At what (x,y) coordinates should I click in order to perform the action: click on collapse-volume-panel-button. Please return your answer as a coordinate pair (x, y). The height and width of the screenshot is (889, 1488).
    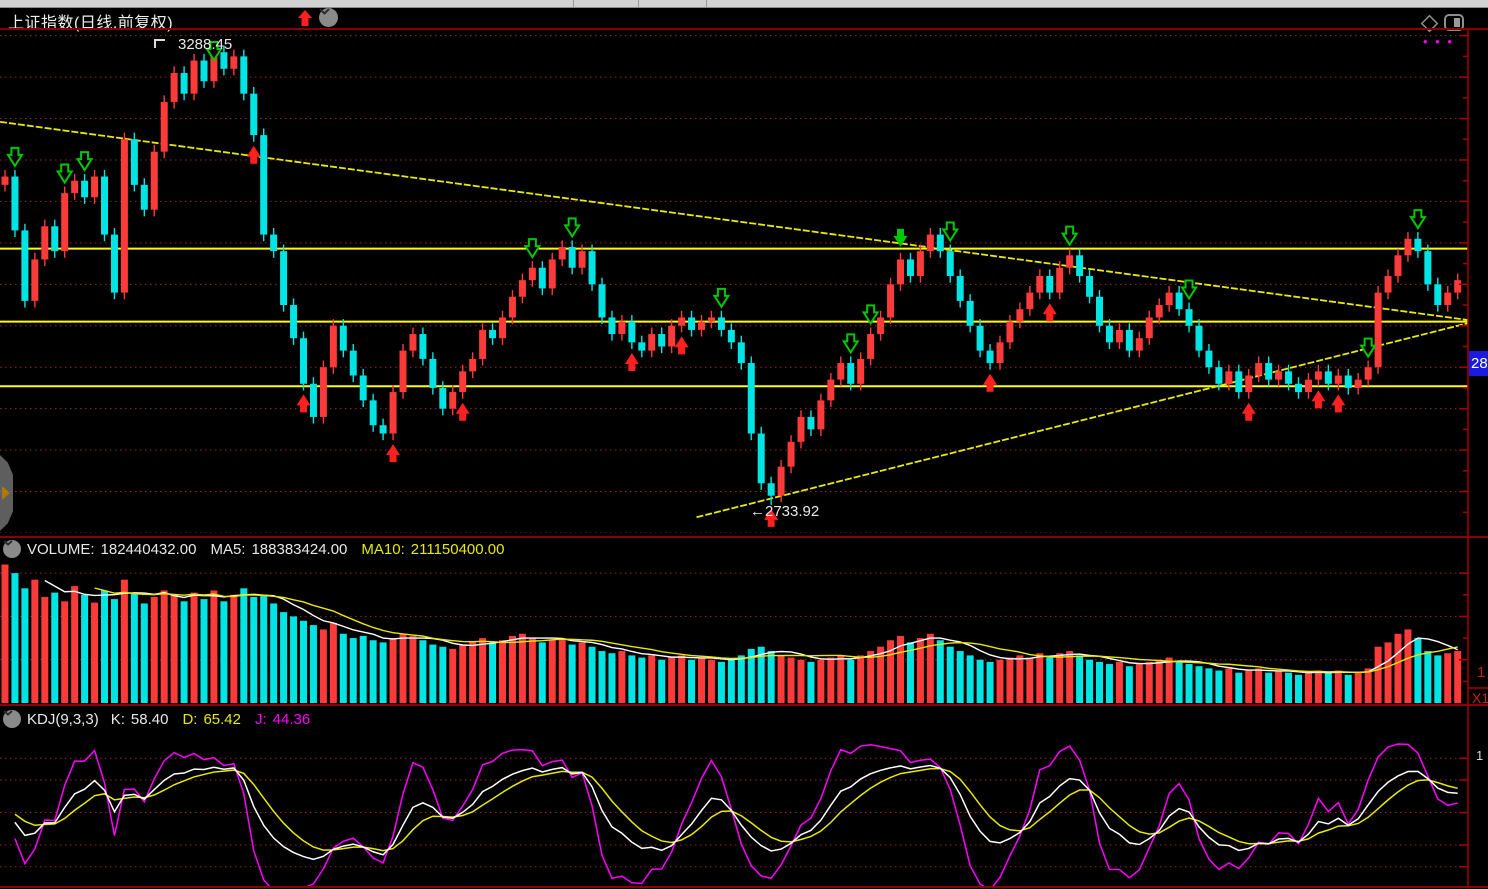
    Looking at the image, I should click on (12, 549).